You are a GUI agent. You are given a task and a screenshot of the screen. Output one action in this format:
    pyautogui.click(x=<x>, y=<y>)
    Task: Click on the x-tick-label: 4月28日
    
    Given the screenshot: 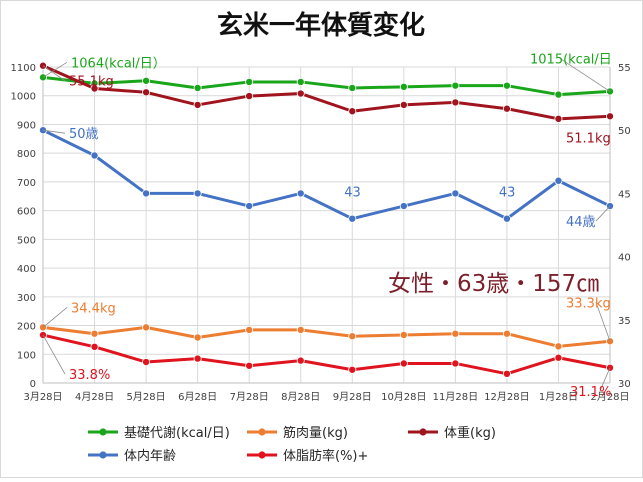 What is the action you would take?
    pyautogui.click(x=94, y=397)
    